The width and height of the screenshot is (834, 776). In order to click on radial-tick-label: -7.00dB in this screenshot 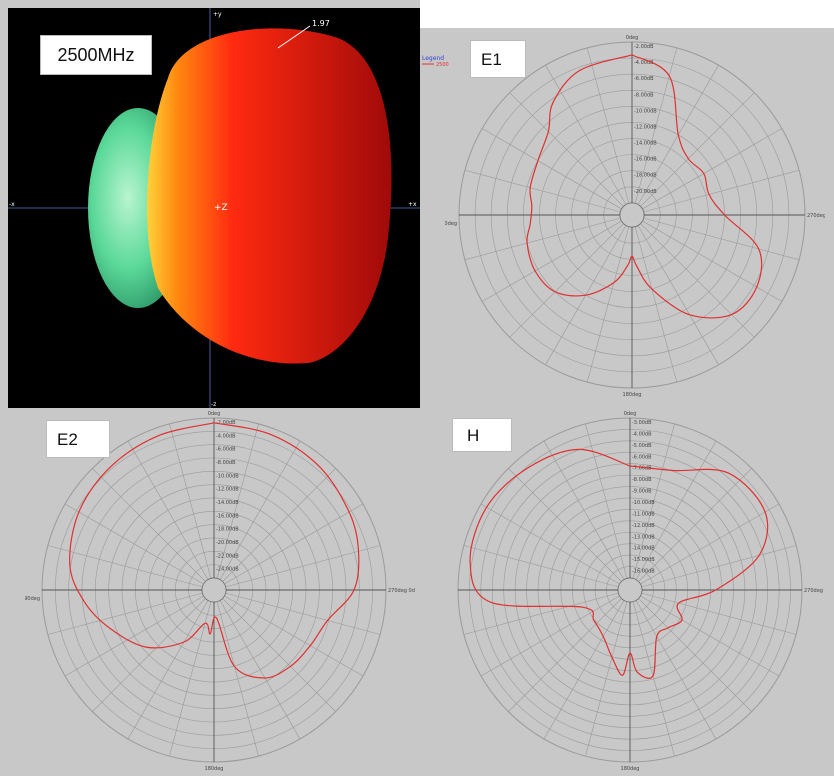, I will do `click(642, 469)`.